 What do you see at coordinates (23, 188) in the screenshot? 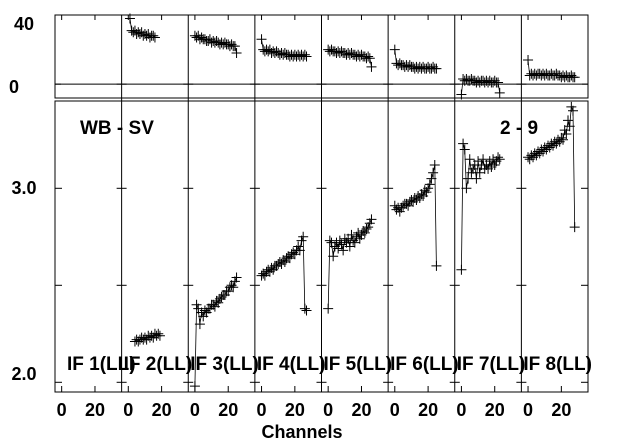
I see `amp-ytick-label-3: 3.0` at bounding box center [23, 188].